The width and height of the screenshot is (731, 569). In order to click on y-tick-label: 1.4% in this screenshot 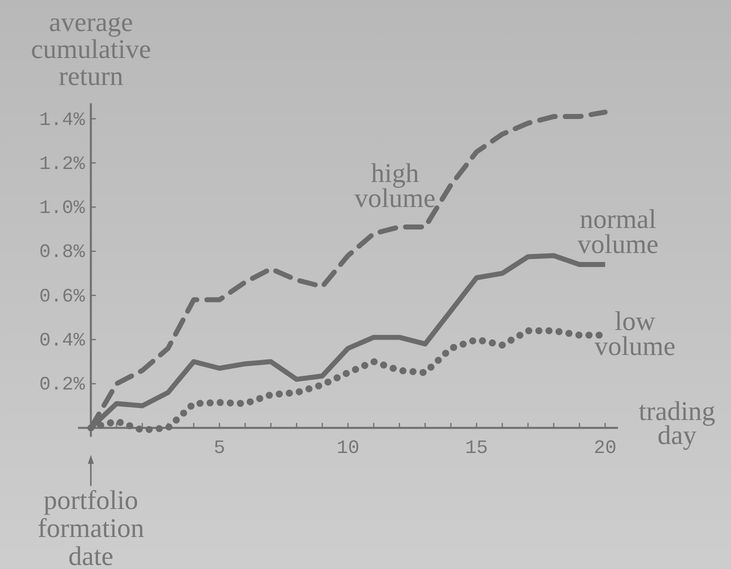, I will do `click(62, 119)`.